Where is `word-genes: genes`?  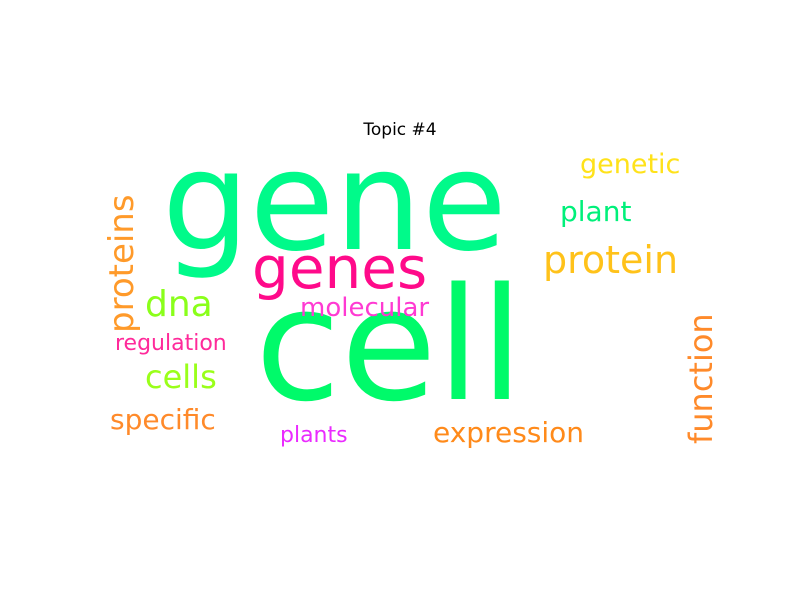 word-genes: genes is located at coordinates (340, 268).